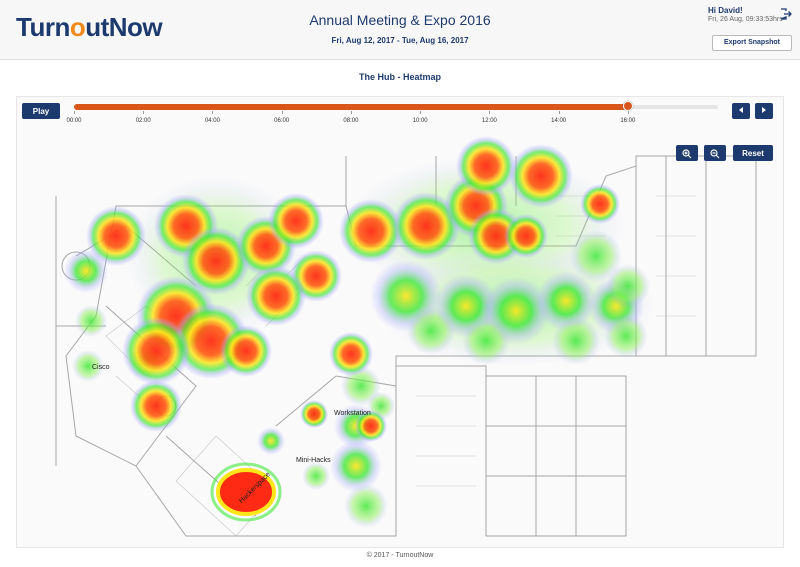  Describe the element at coordinates (400, 40) in the screenshot. I see `event-dates: Fri, Aug 12, 2017 - Tue, Aug 16, 2017` at that location.